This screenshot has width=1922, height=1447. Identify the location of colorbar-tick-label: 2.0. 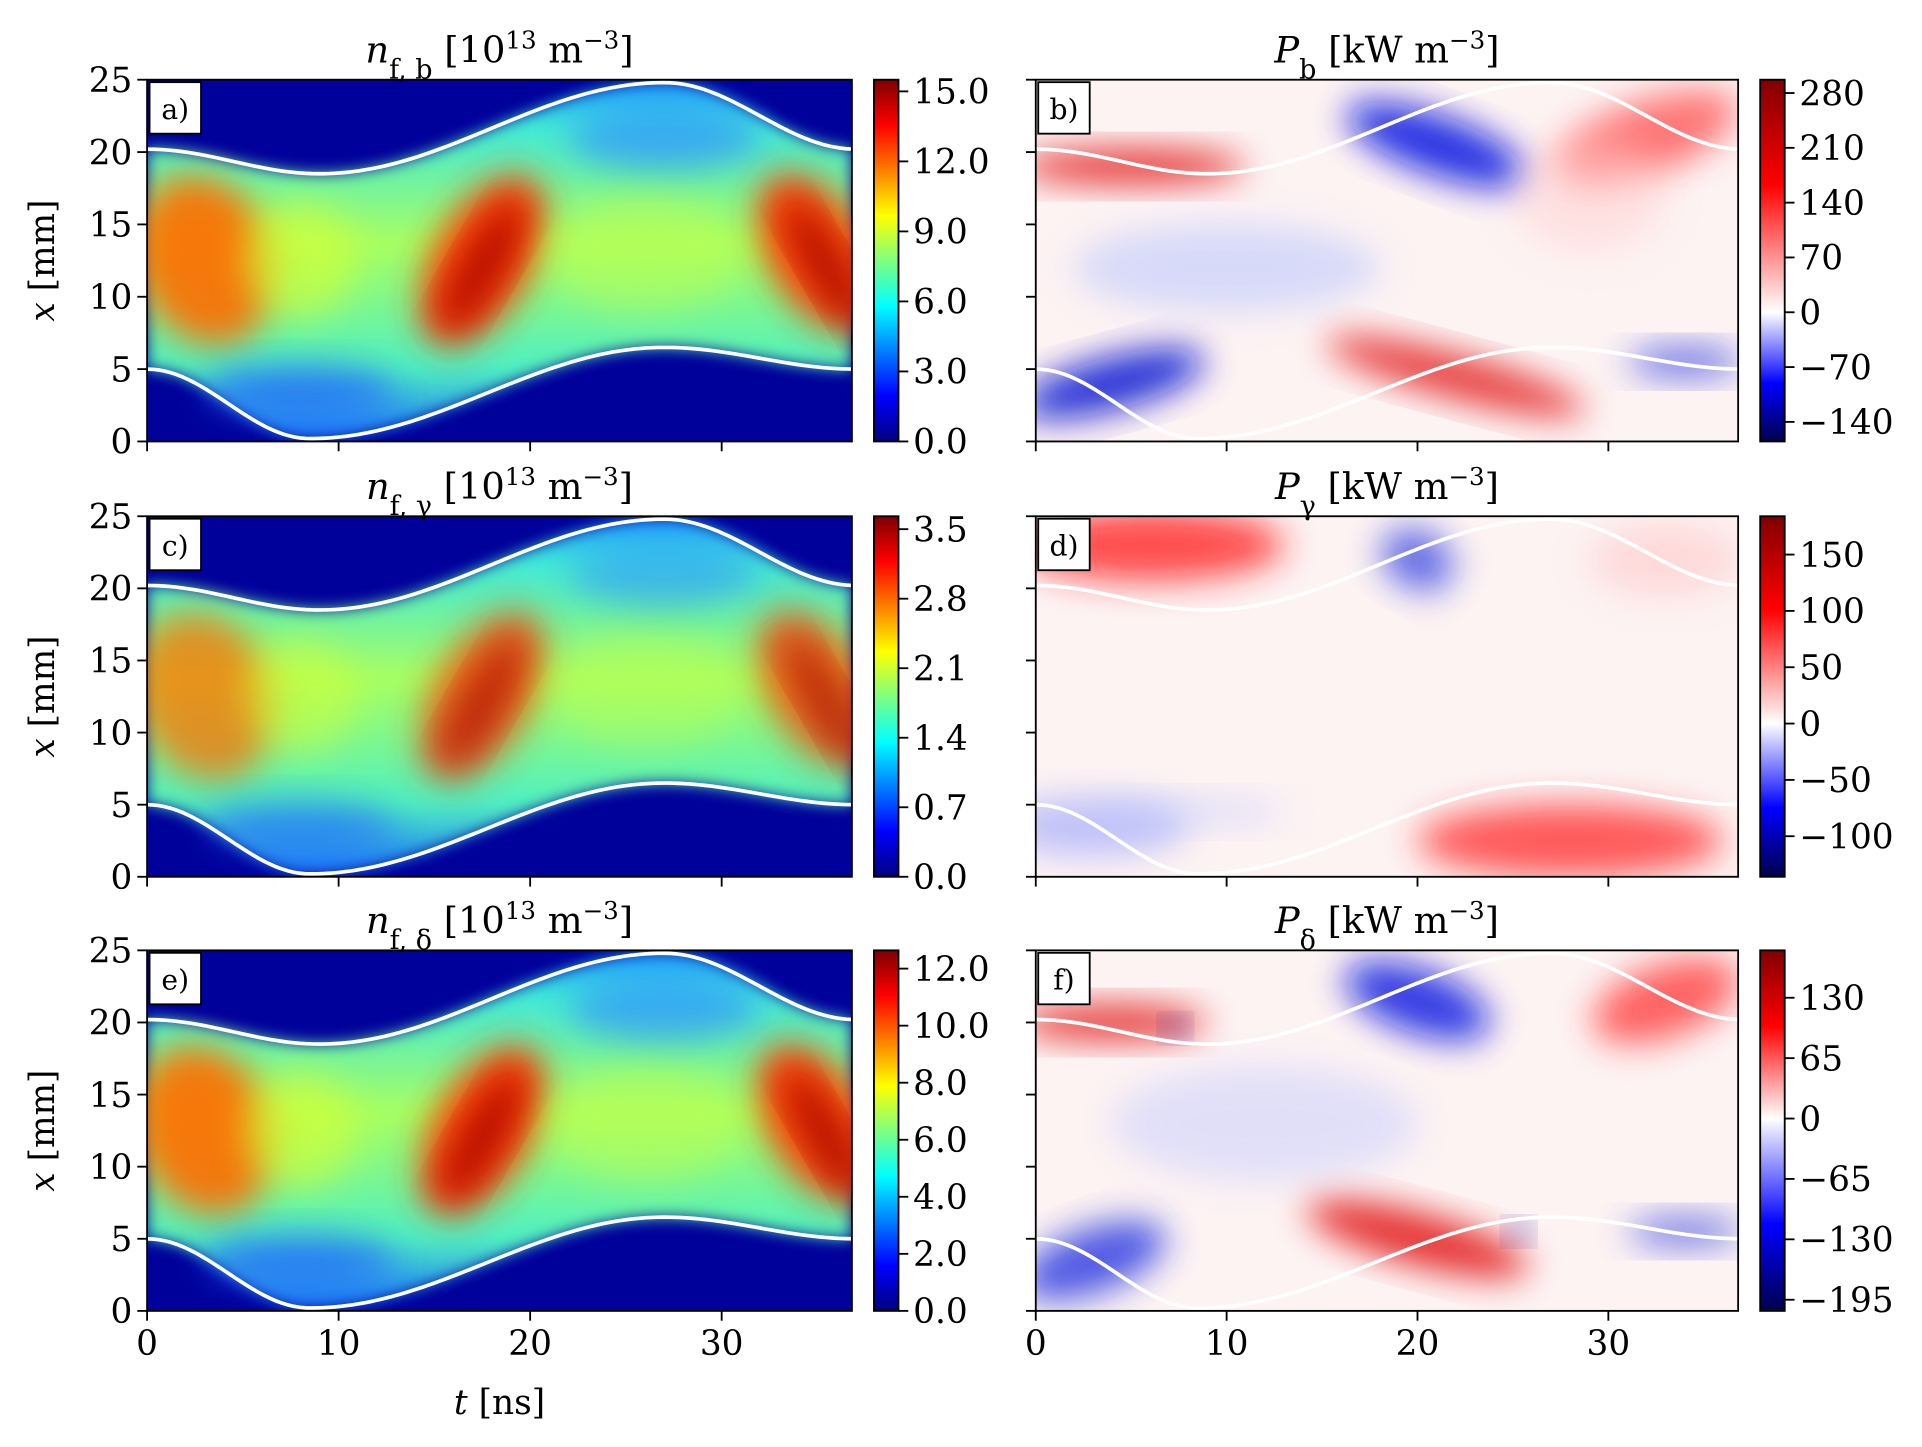
(940, 1255).